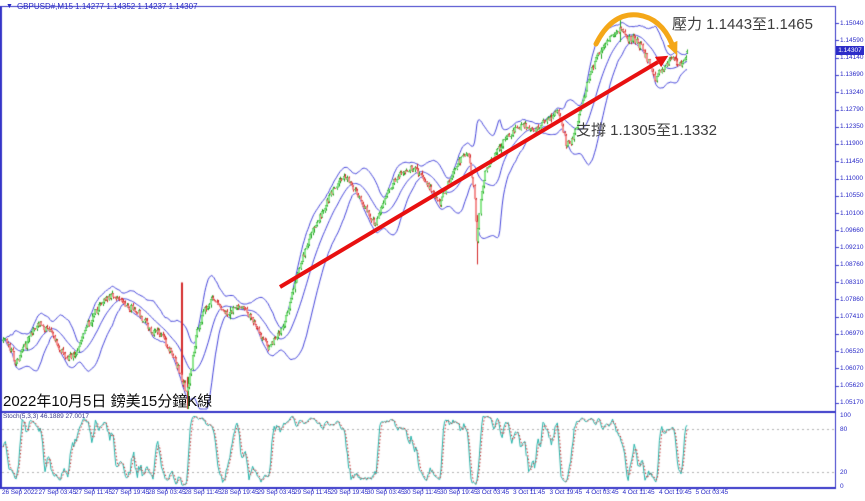 The width and height of the screenshot is (865, 501). I want to click on stochastic-indicator-label: Stoch(5,3,3) 46.1889 27.0017, so click(46, 416).